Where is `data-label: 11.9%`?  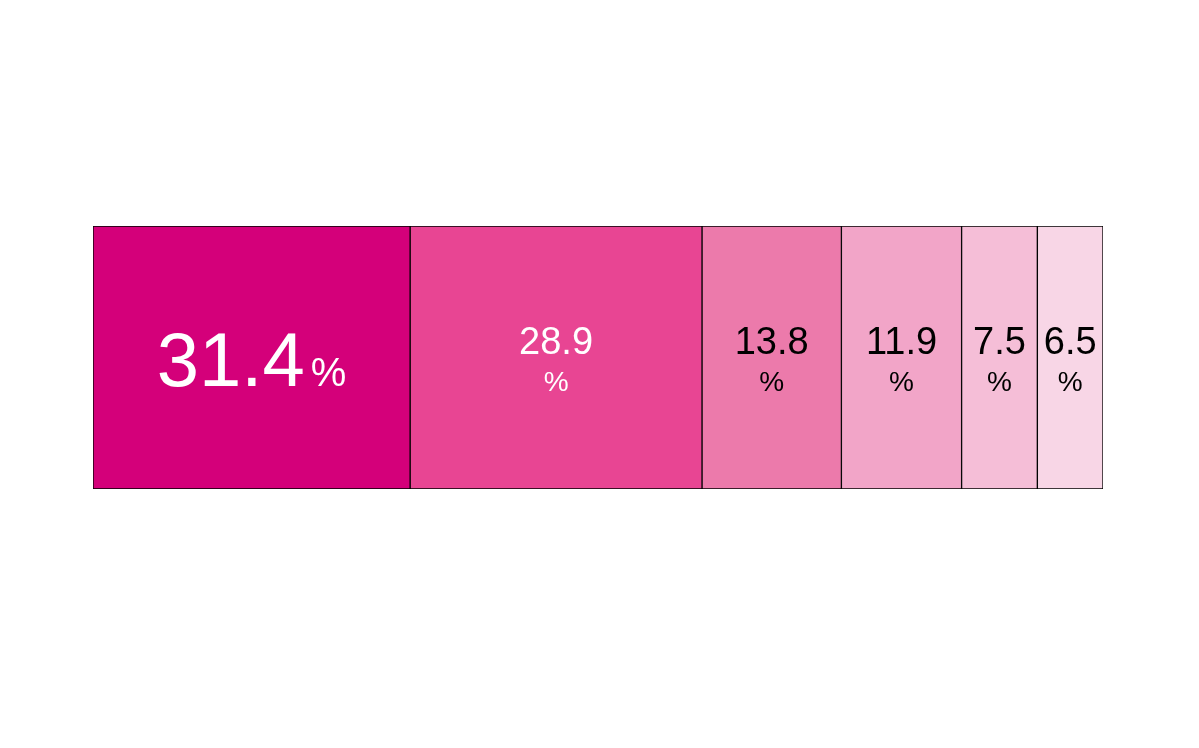
data-label: 11.9% is located at coordinates (901, 358).